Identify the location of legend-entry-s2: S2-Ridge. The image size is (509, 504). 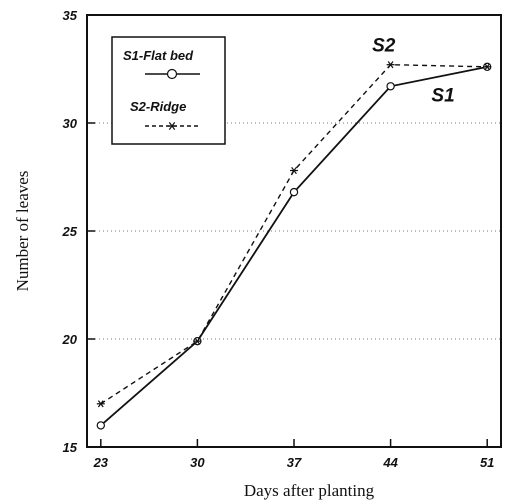
(158, 106).